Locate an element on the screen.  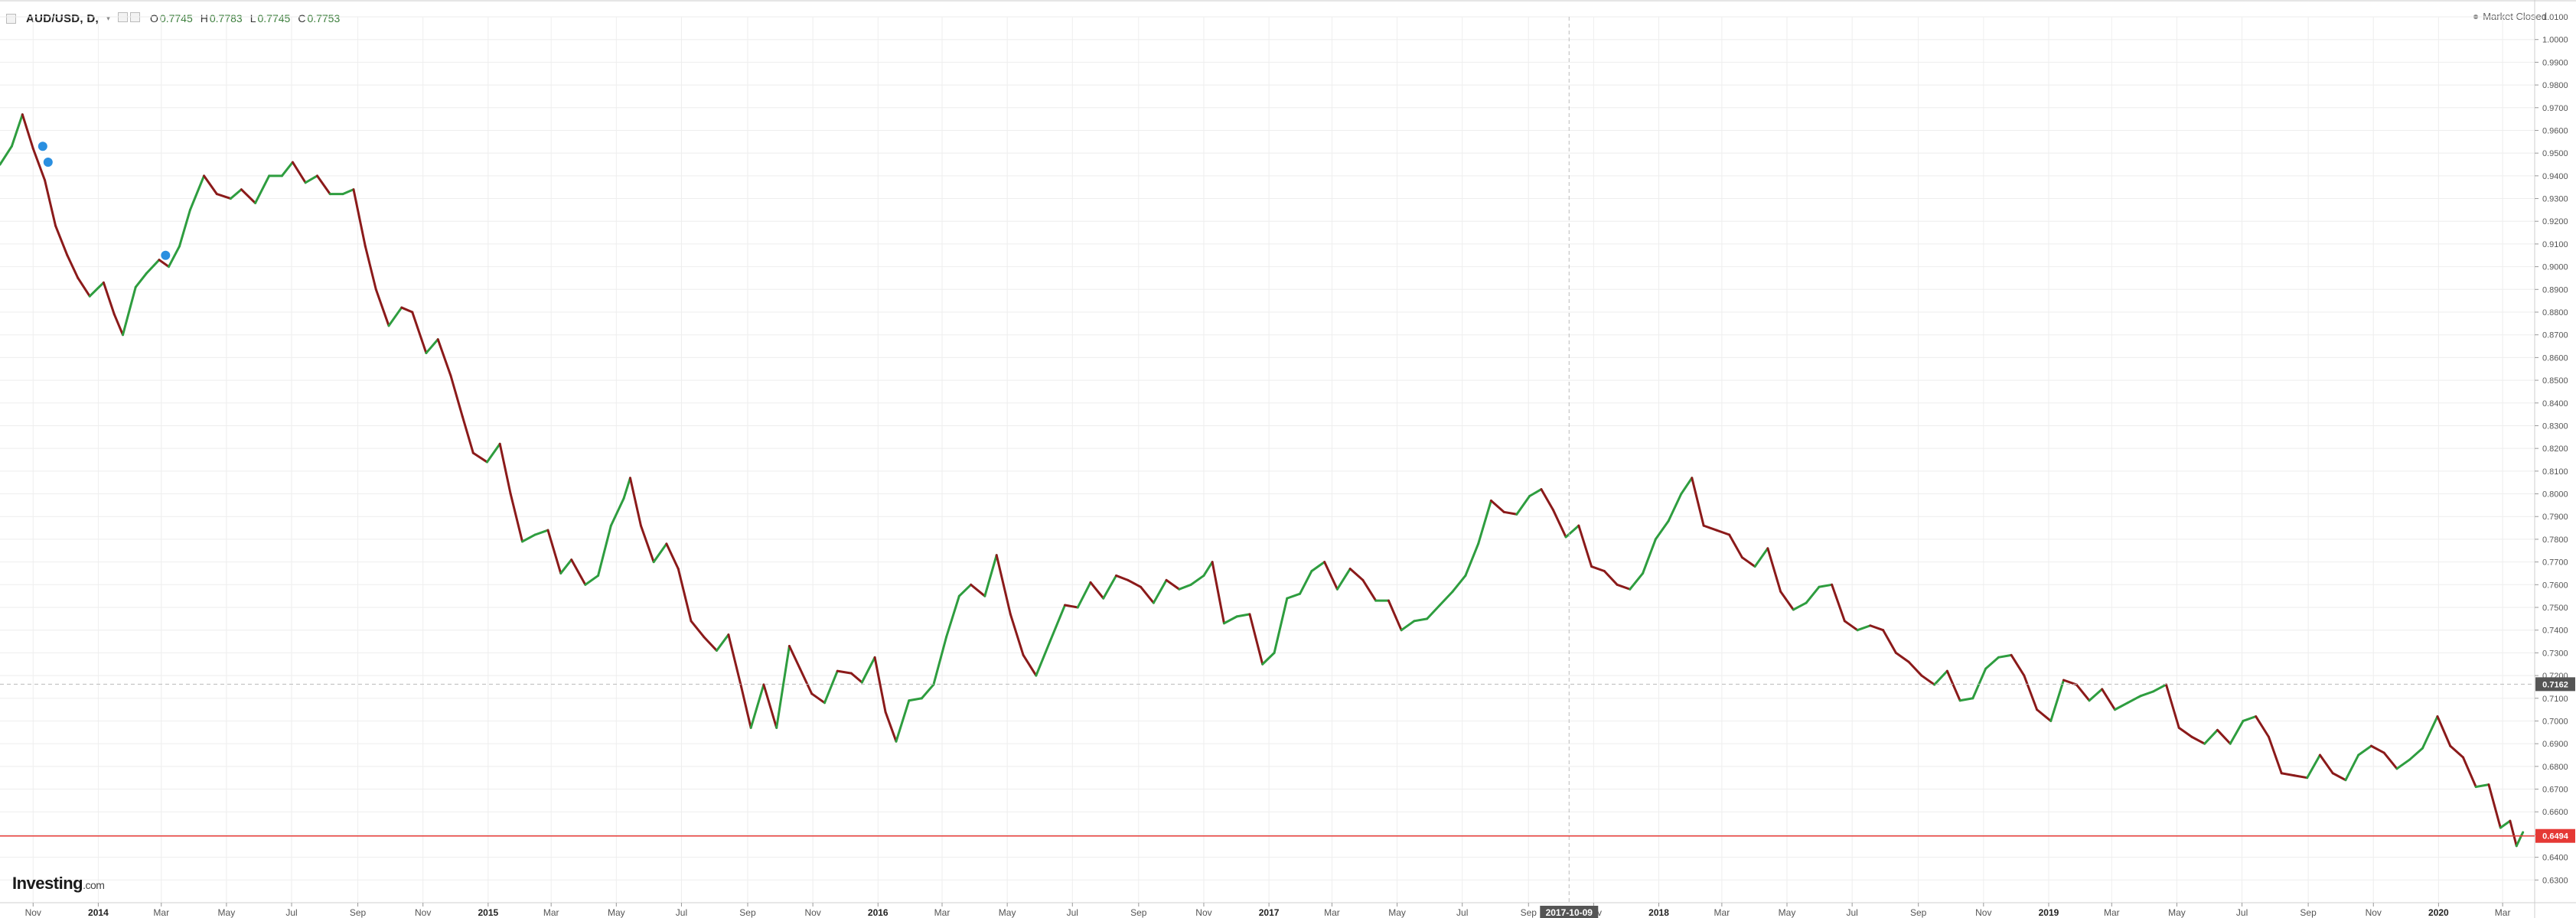
y-tick-label: 0.7100 is located at coordinates (2555, 699).